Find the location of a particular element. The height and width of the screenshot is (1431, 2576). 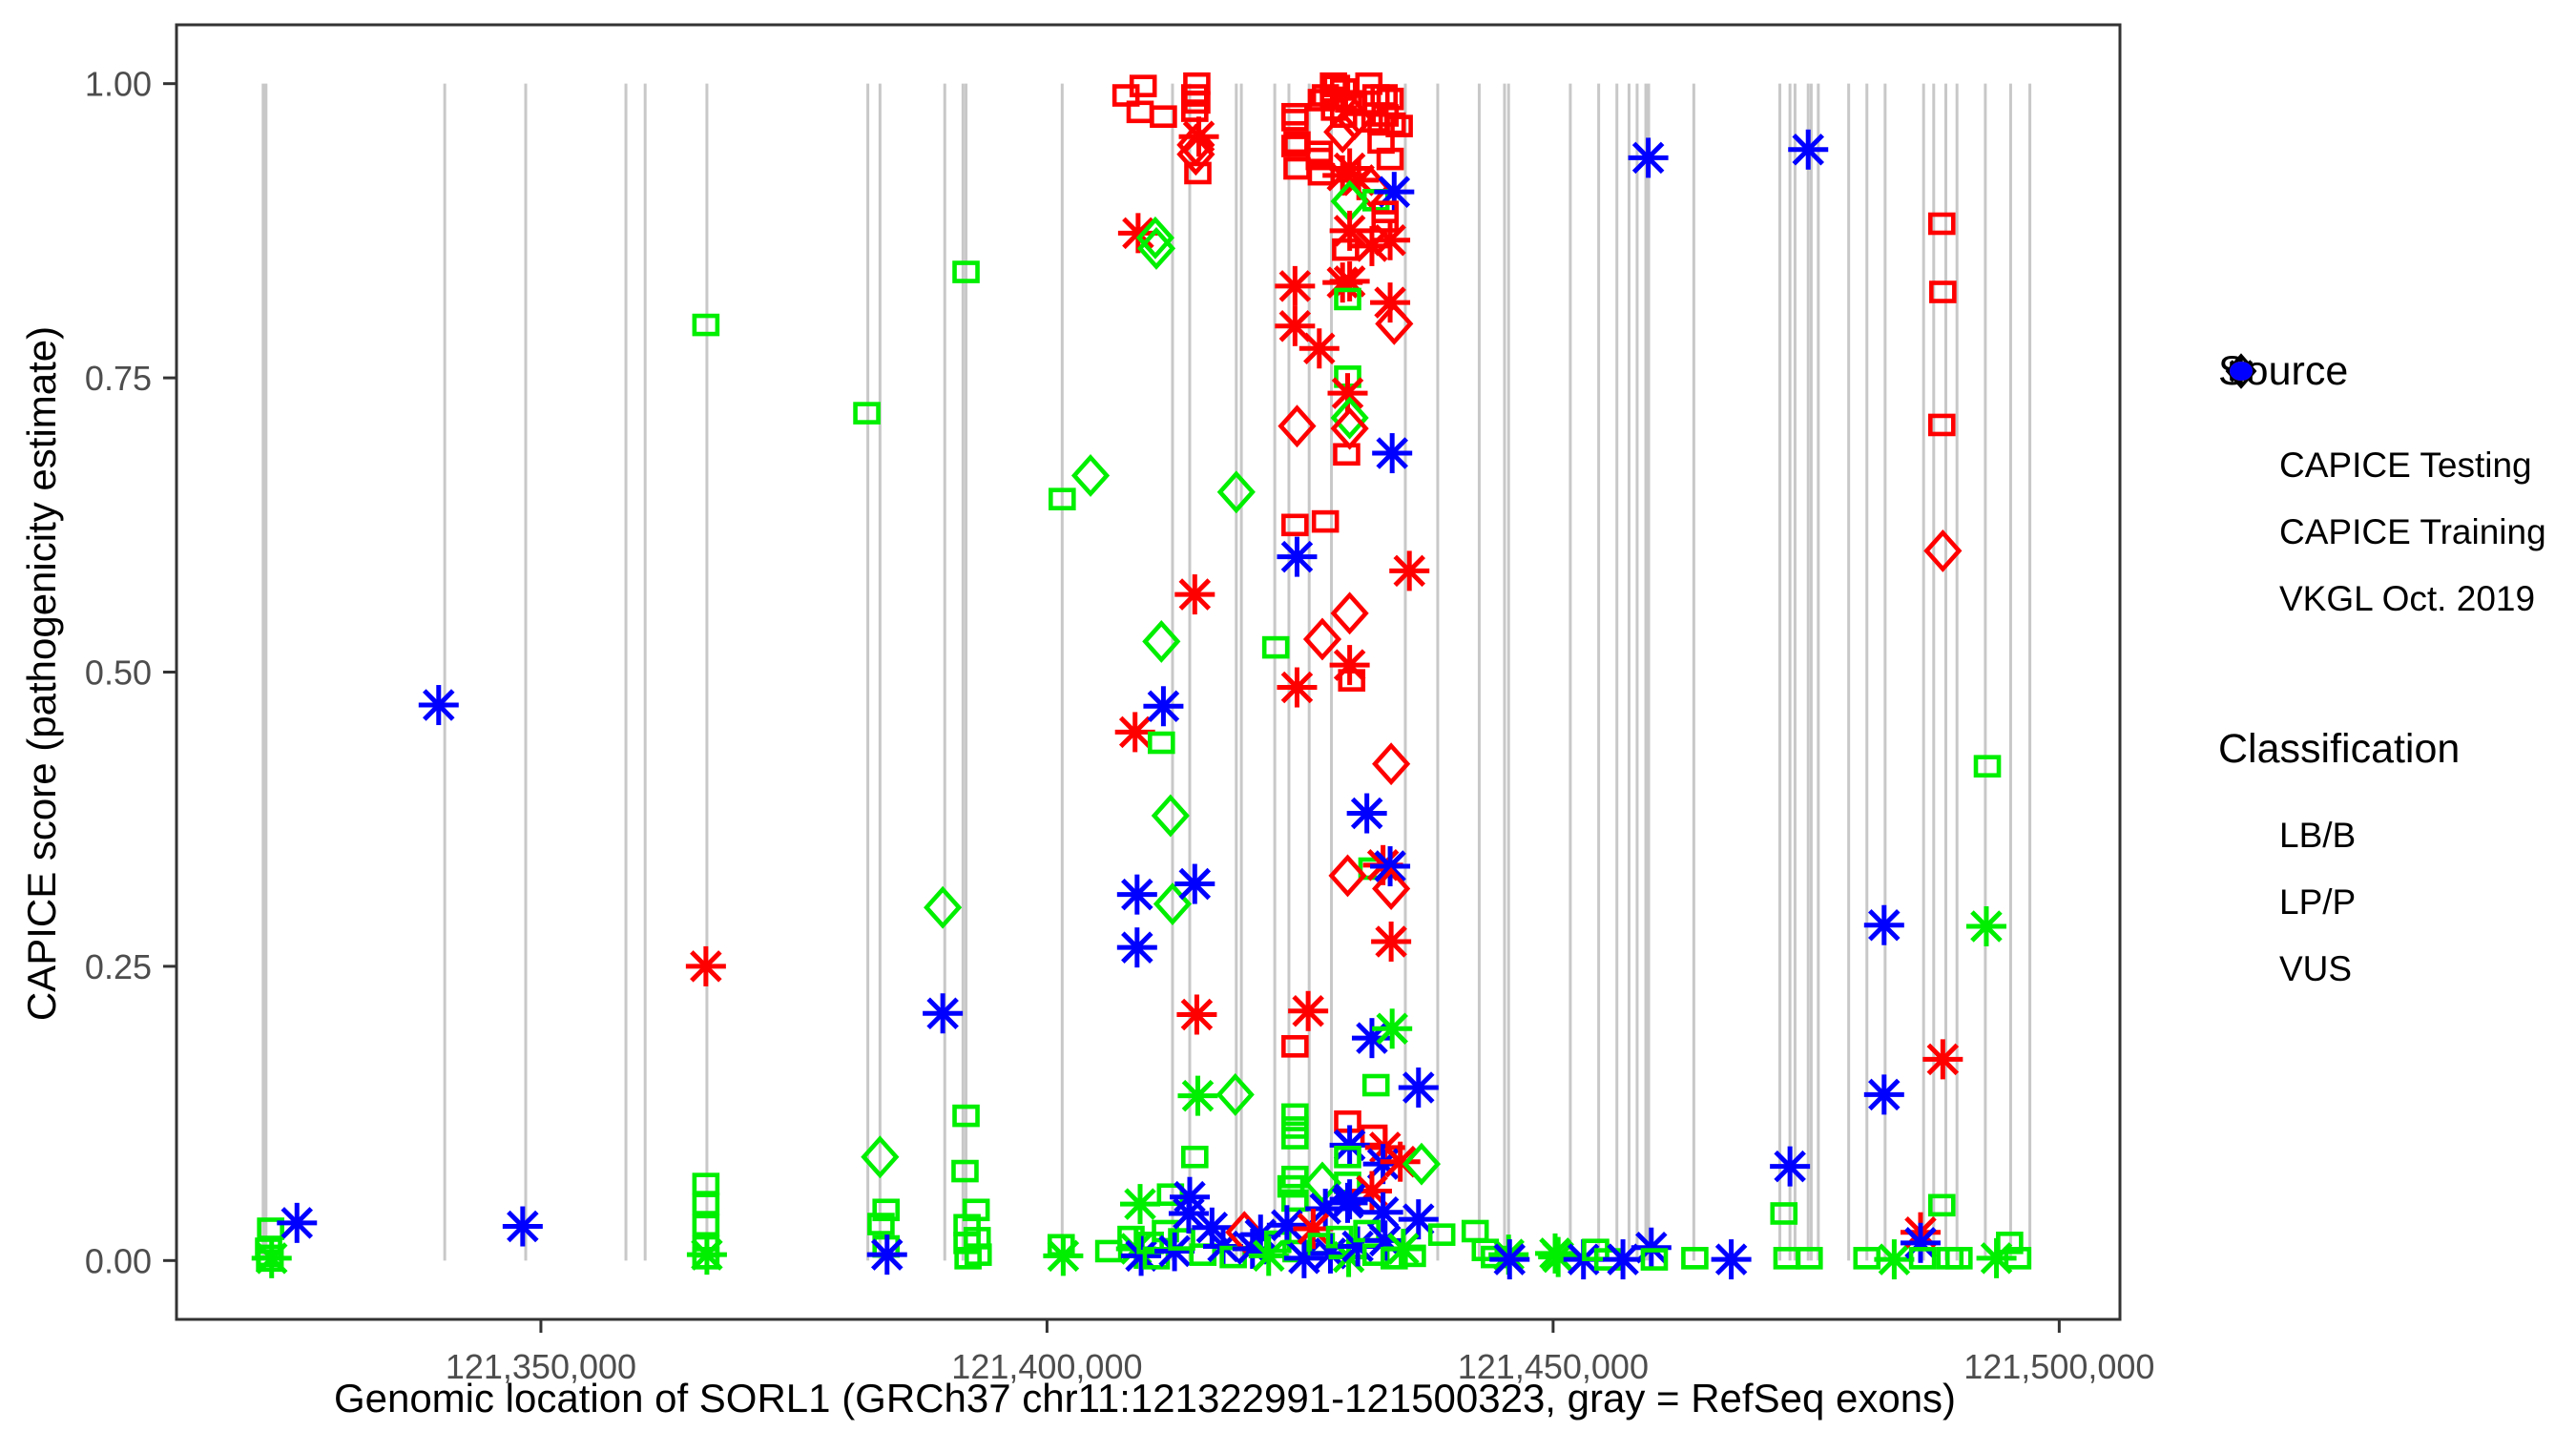

green-dot-icon is located at coordinates (2245, 610).